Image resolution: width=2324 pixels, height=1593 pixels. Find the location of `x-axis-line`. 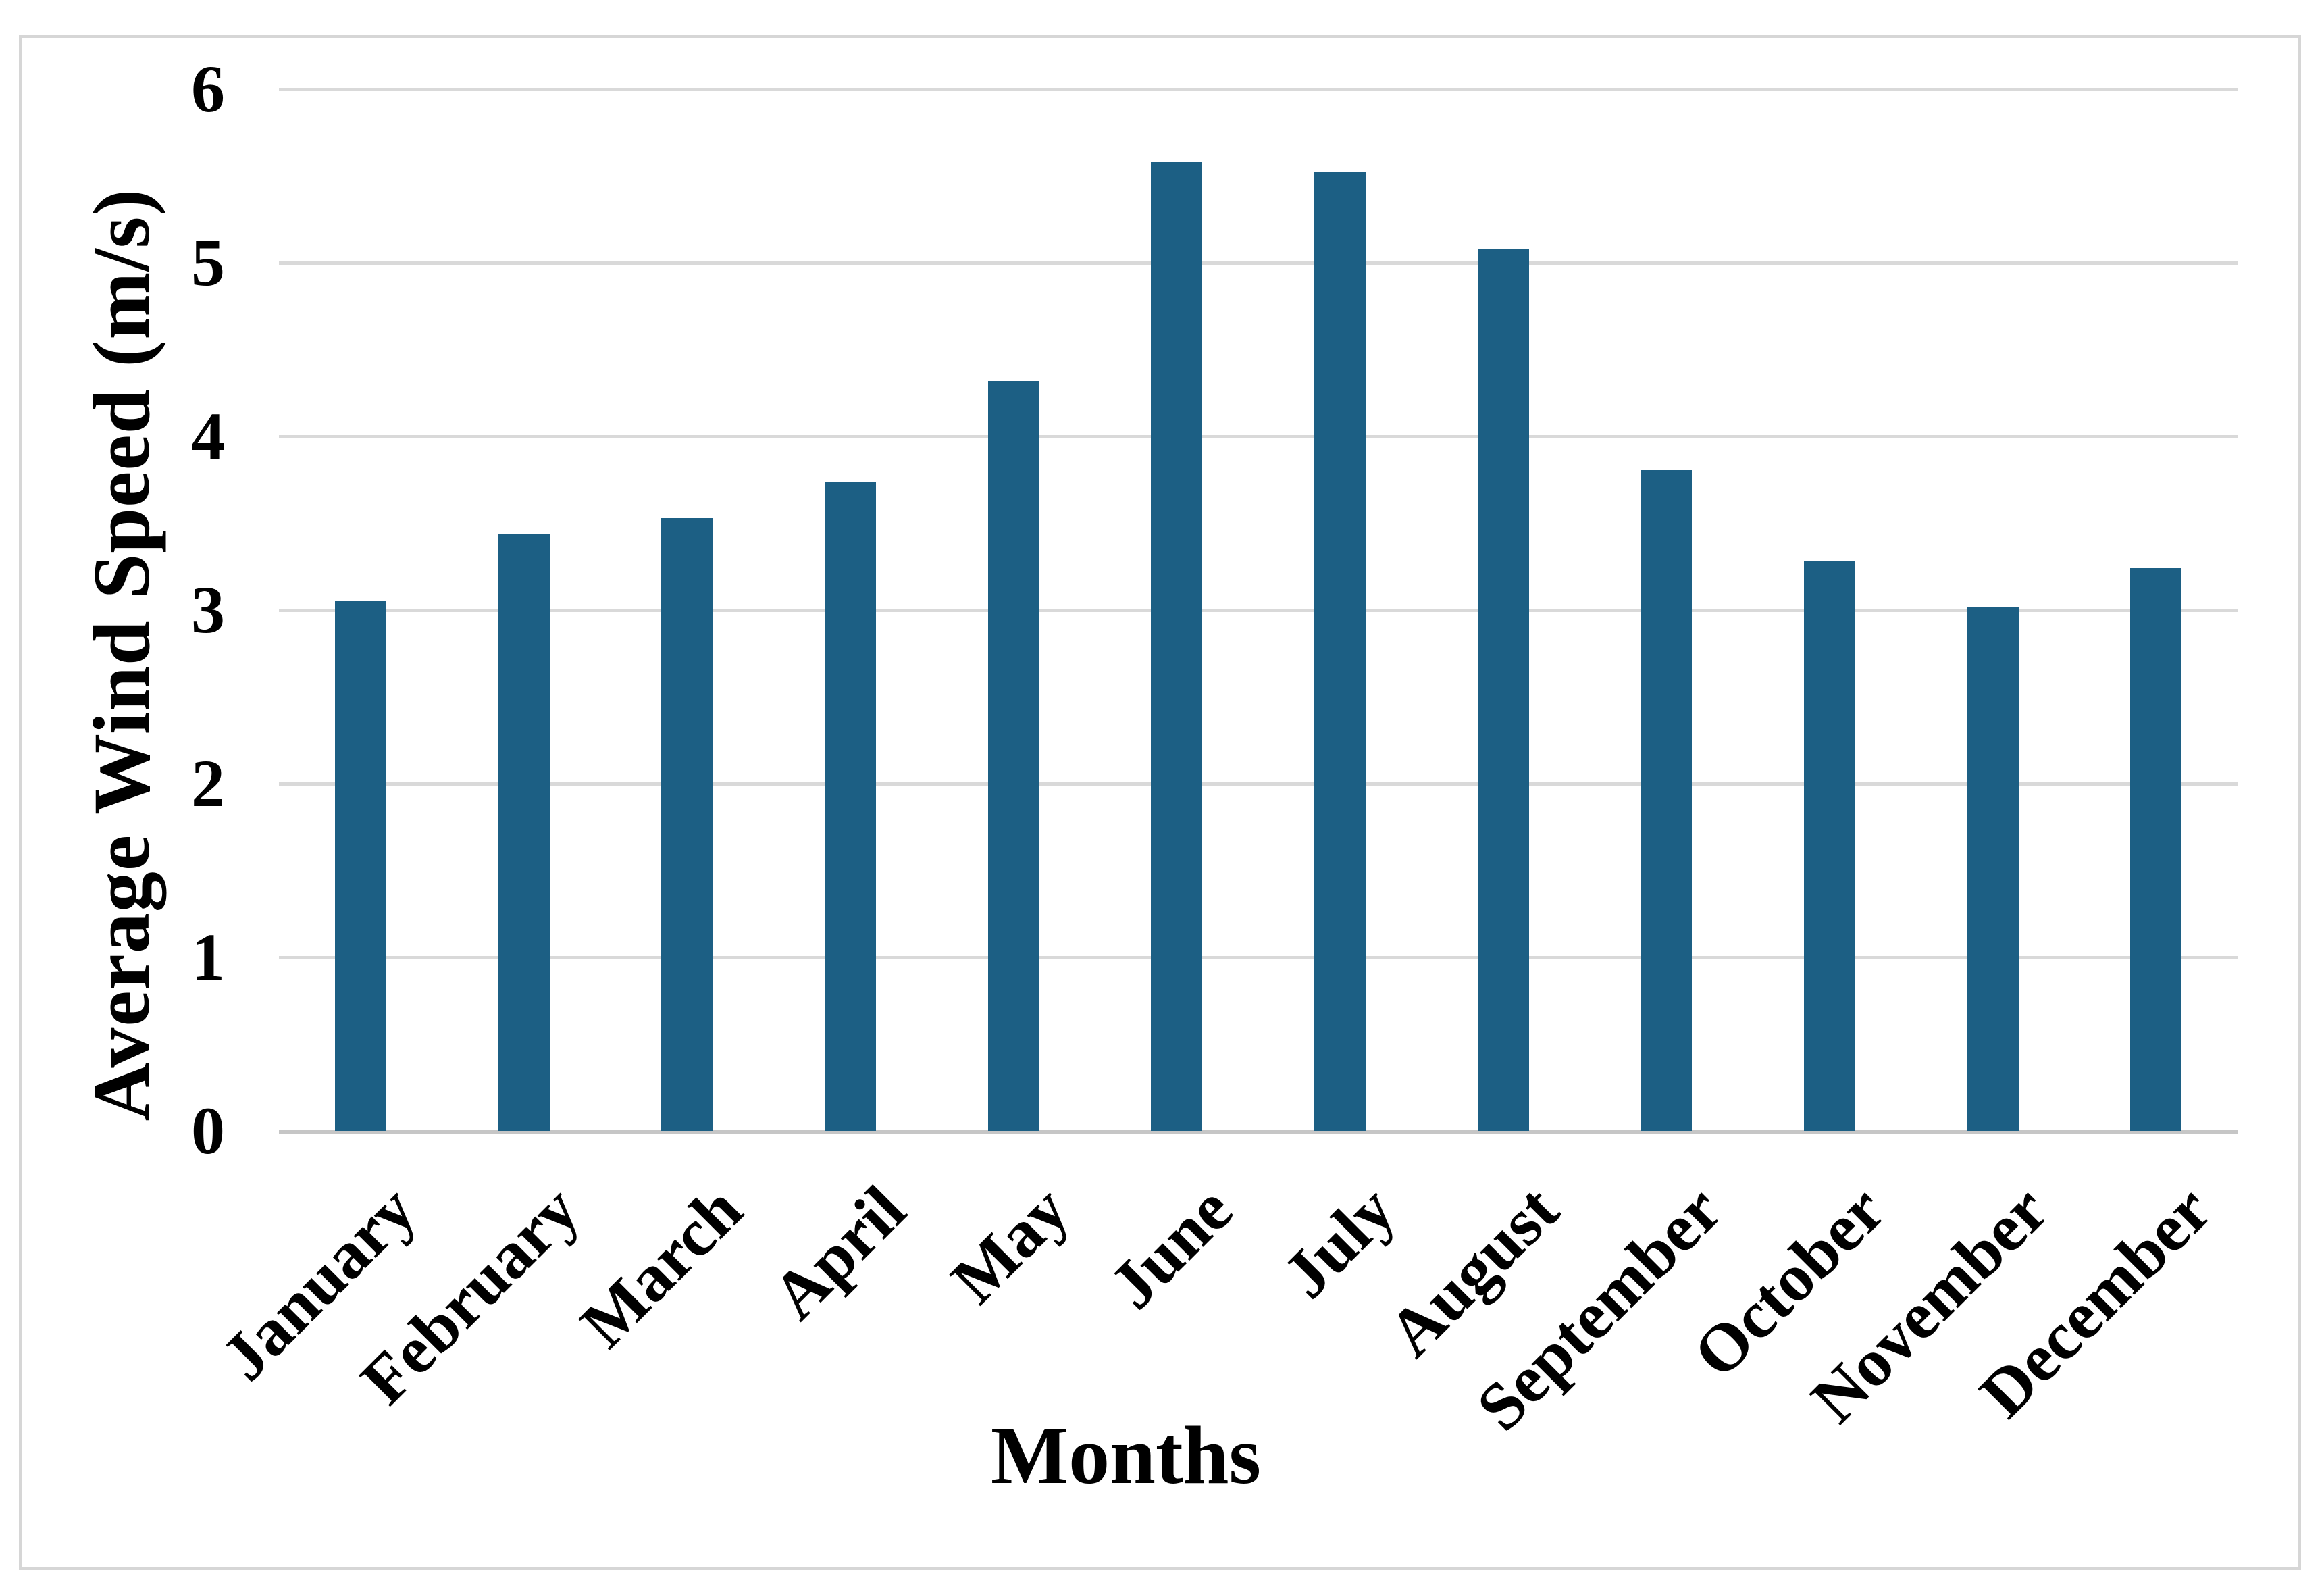

x-axis-line is located at coordinates (1259, 1132).